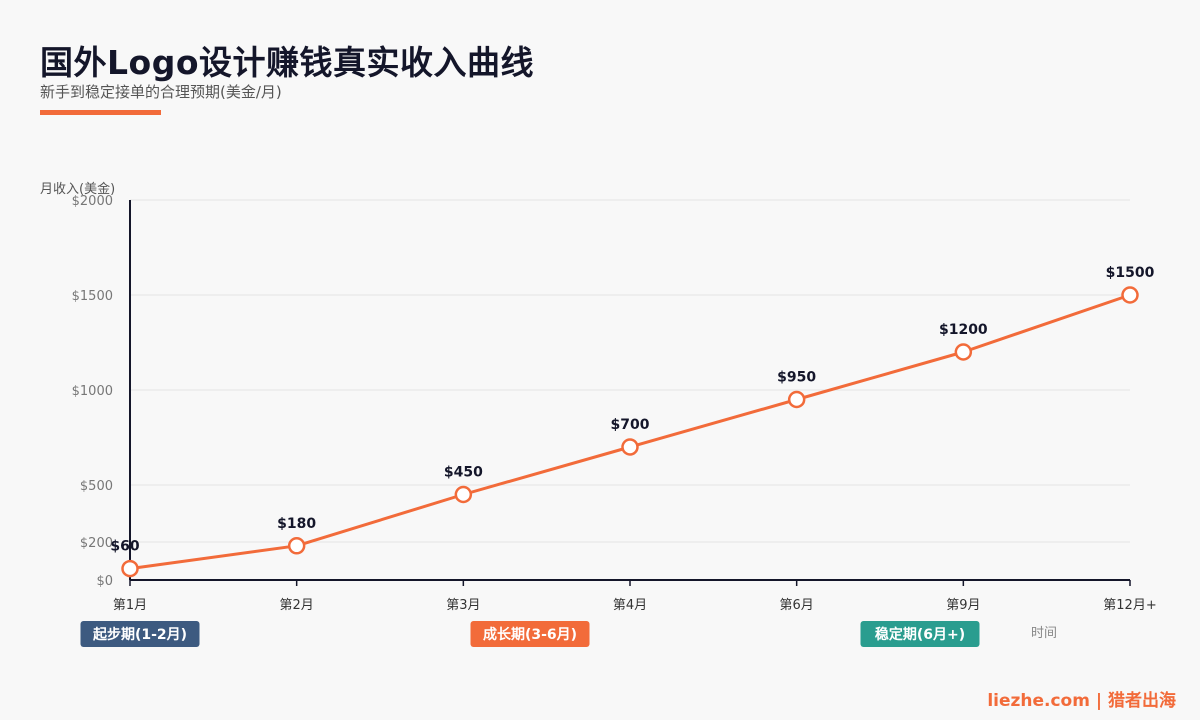 Image resolution: width=1200 pixels, height=720 pixels. What do you see at coordinates (96, 486) in the screenshot?
I see `y-tick-label: $500` at bounding box center [96, 486].